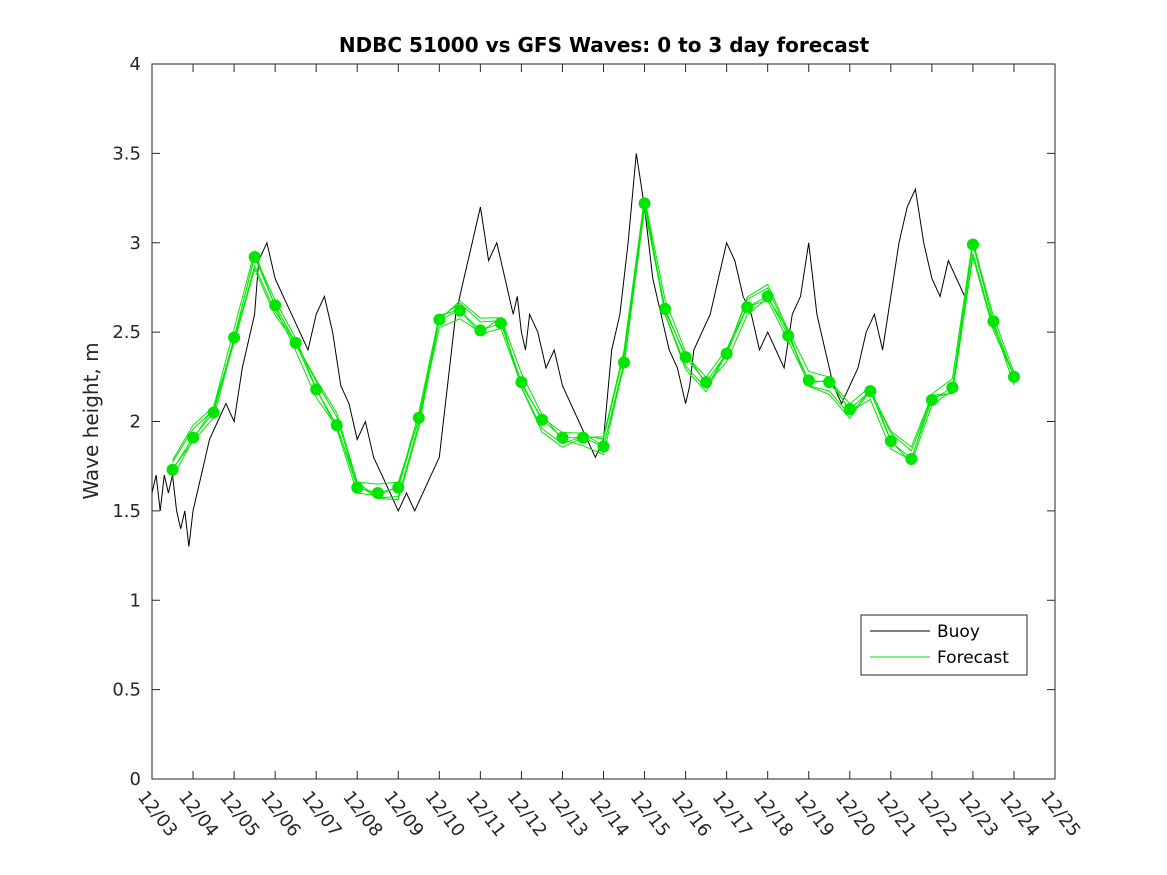 Image resolution: width=1167 pixels, height=875 pixels. Describe the element at coordinates (126, 690) in the screenshot. I see `y-tick-label: 0.5` at that location.